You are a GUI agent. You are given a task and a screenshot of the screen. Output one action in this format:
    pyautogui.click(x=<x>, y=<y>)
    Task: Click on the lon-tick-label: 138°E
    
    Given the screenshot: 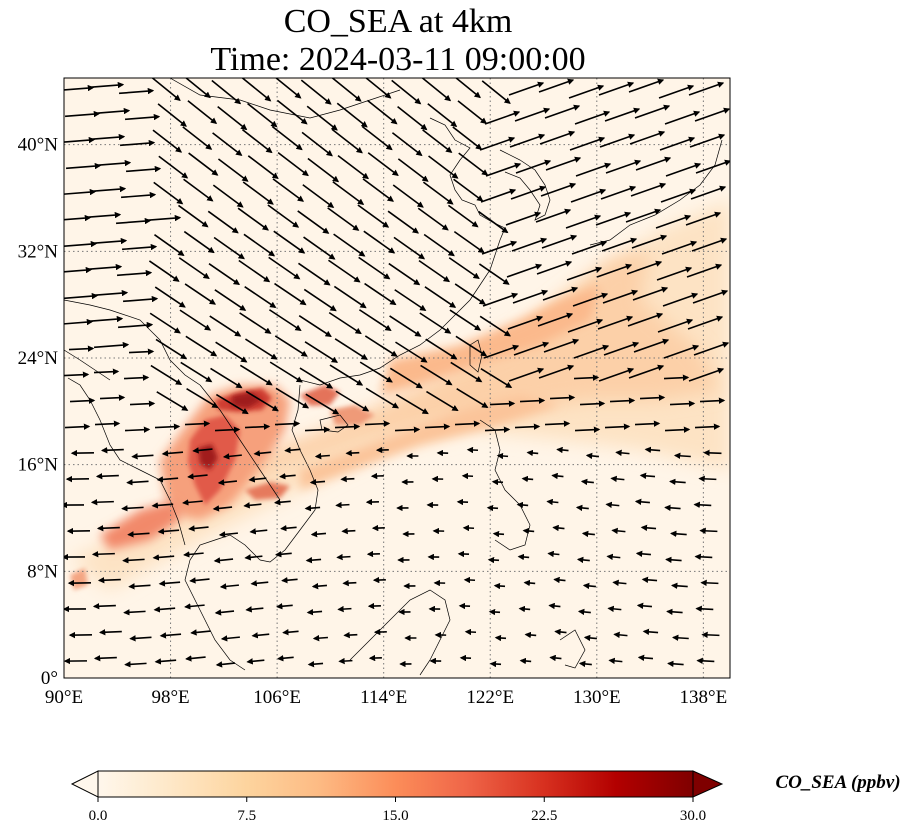 What is the action you would take?
    pyautogui.click(x=704, y=697)
    